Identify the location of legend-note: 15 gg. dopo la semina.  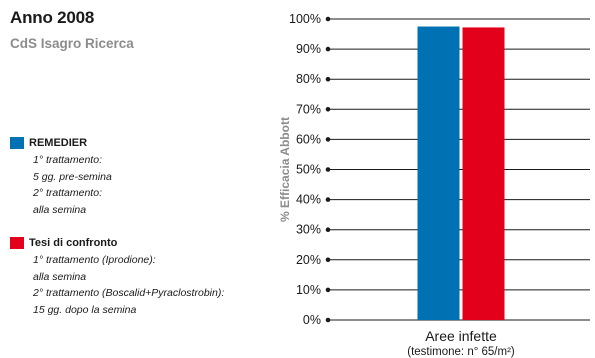
(85, 309).